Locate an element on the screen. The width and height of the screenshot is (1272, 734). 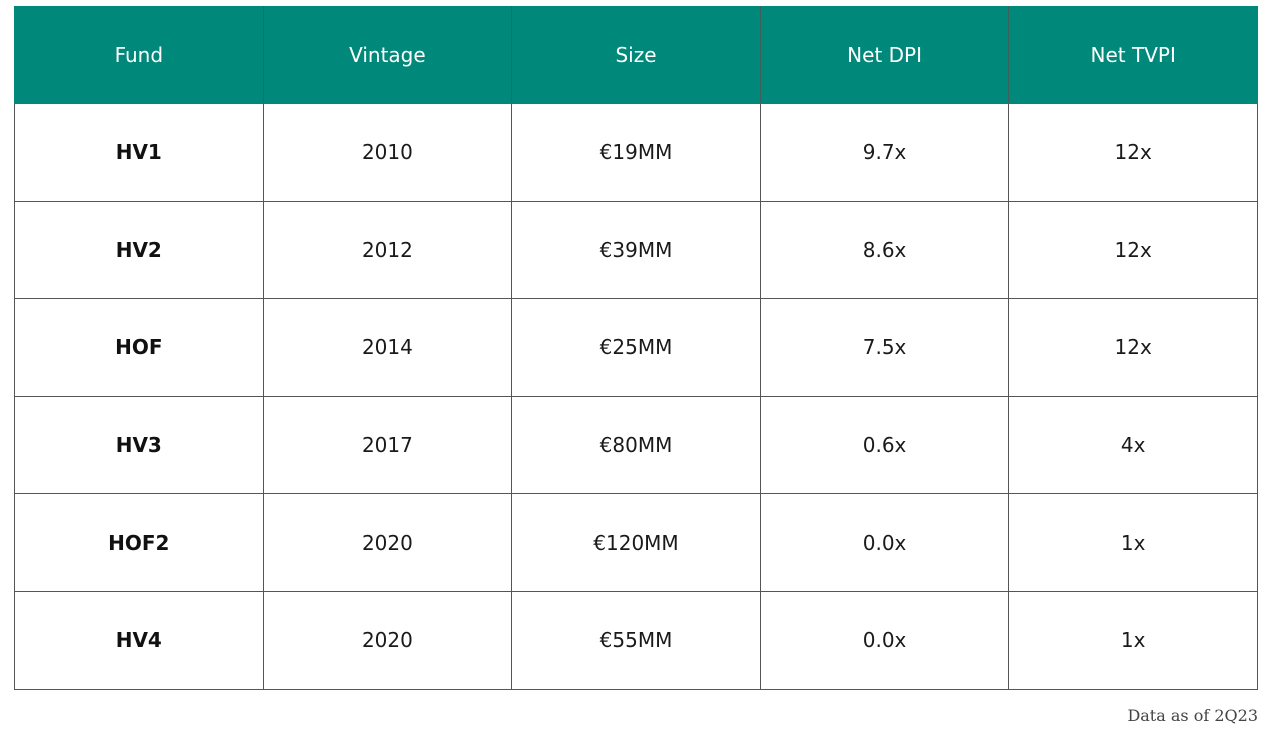
column-header-net-dpi: Net DPI is located at coordinates (884, 55).